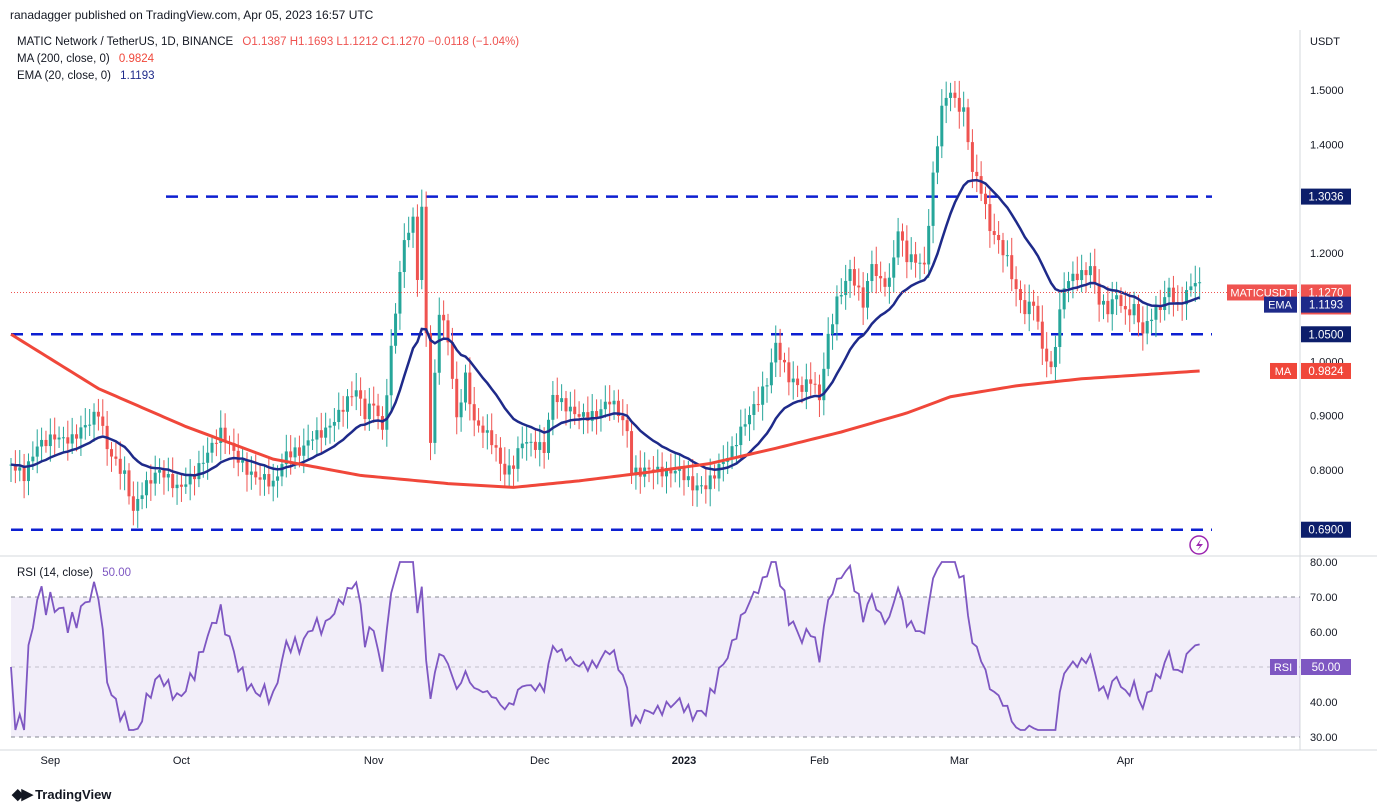 The height and width of the screenshot is (810, 1377). I want to click on ma-name-label: MA, so click(1283, 372).